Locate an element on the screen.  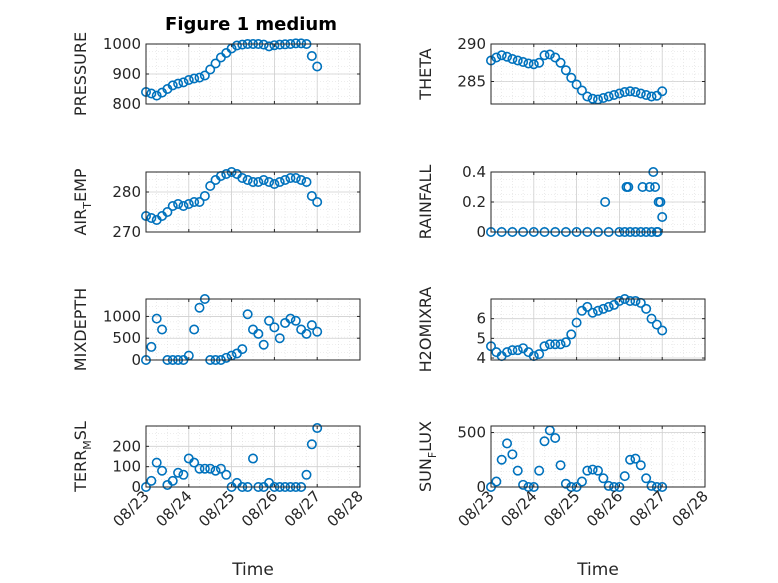
y-tick-label: 200 is located at coordinates (126, 446).